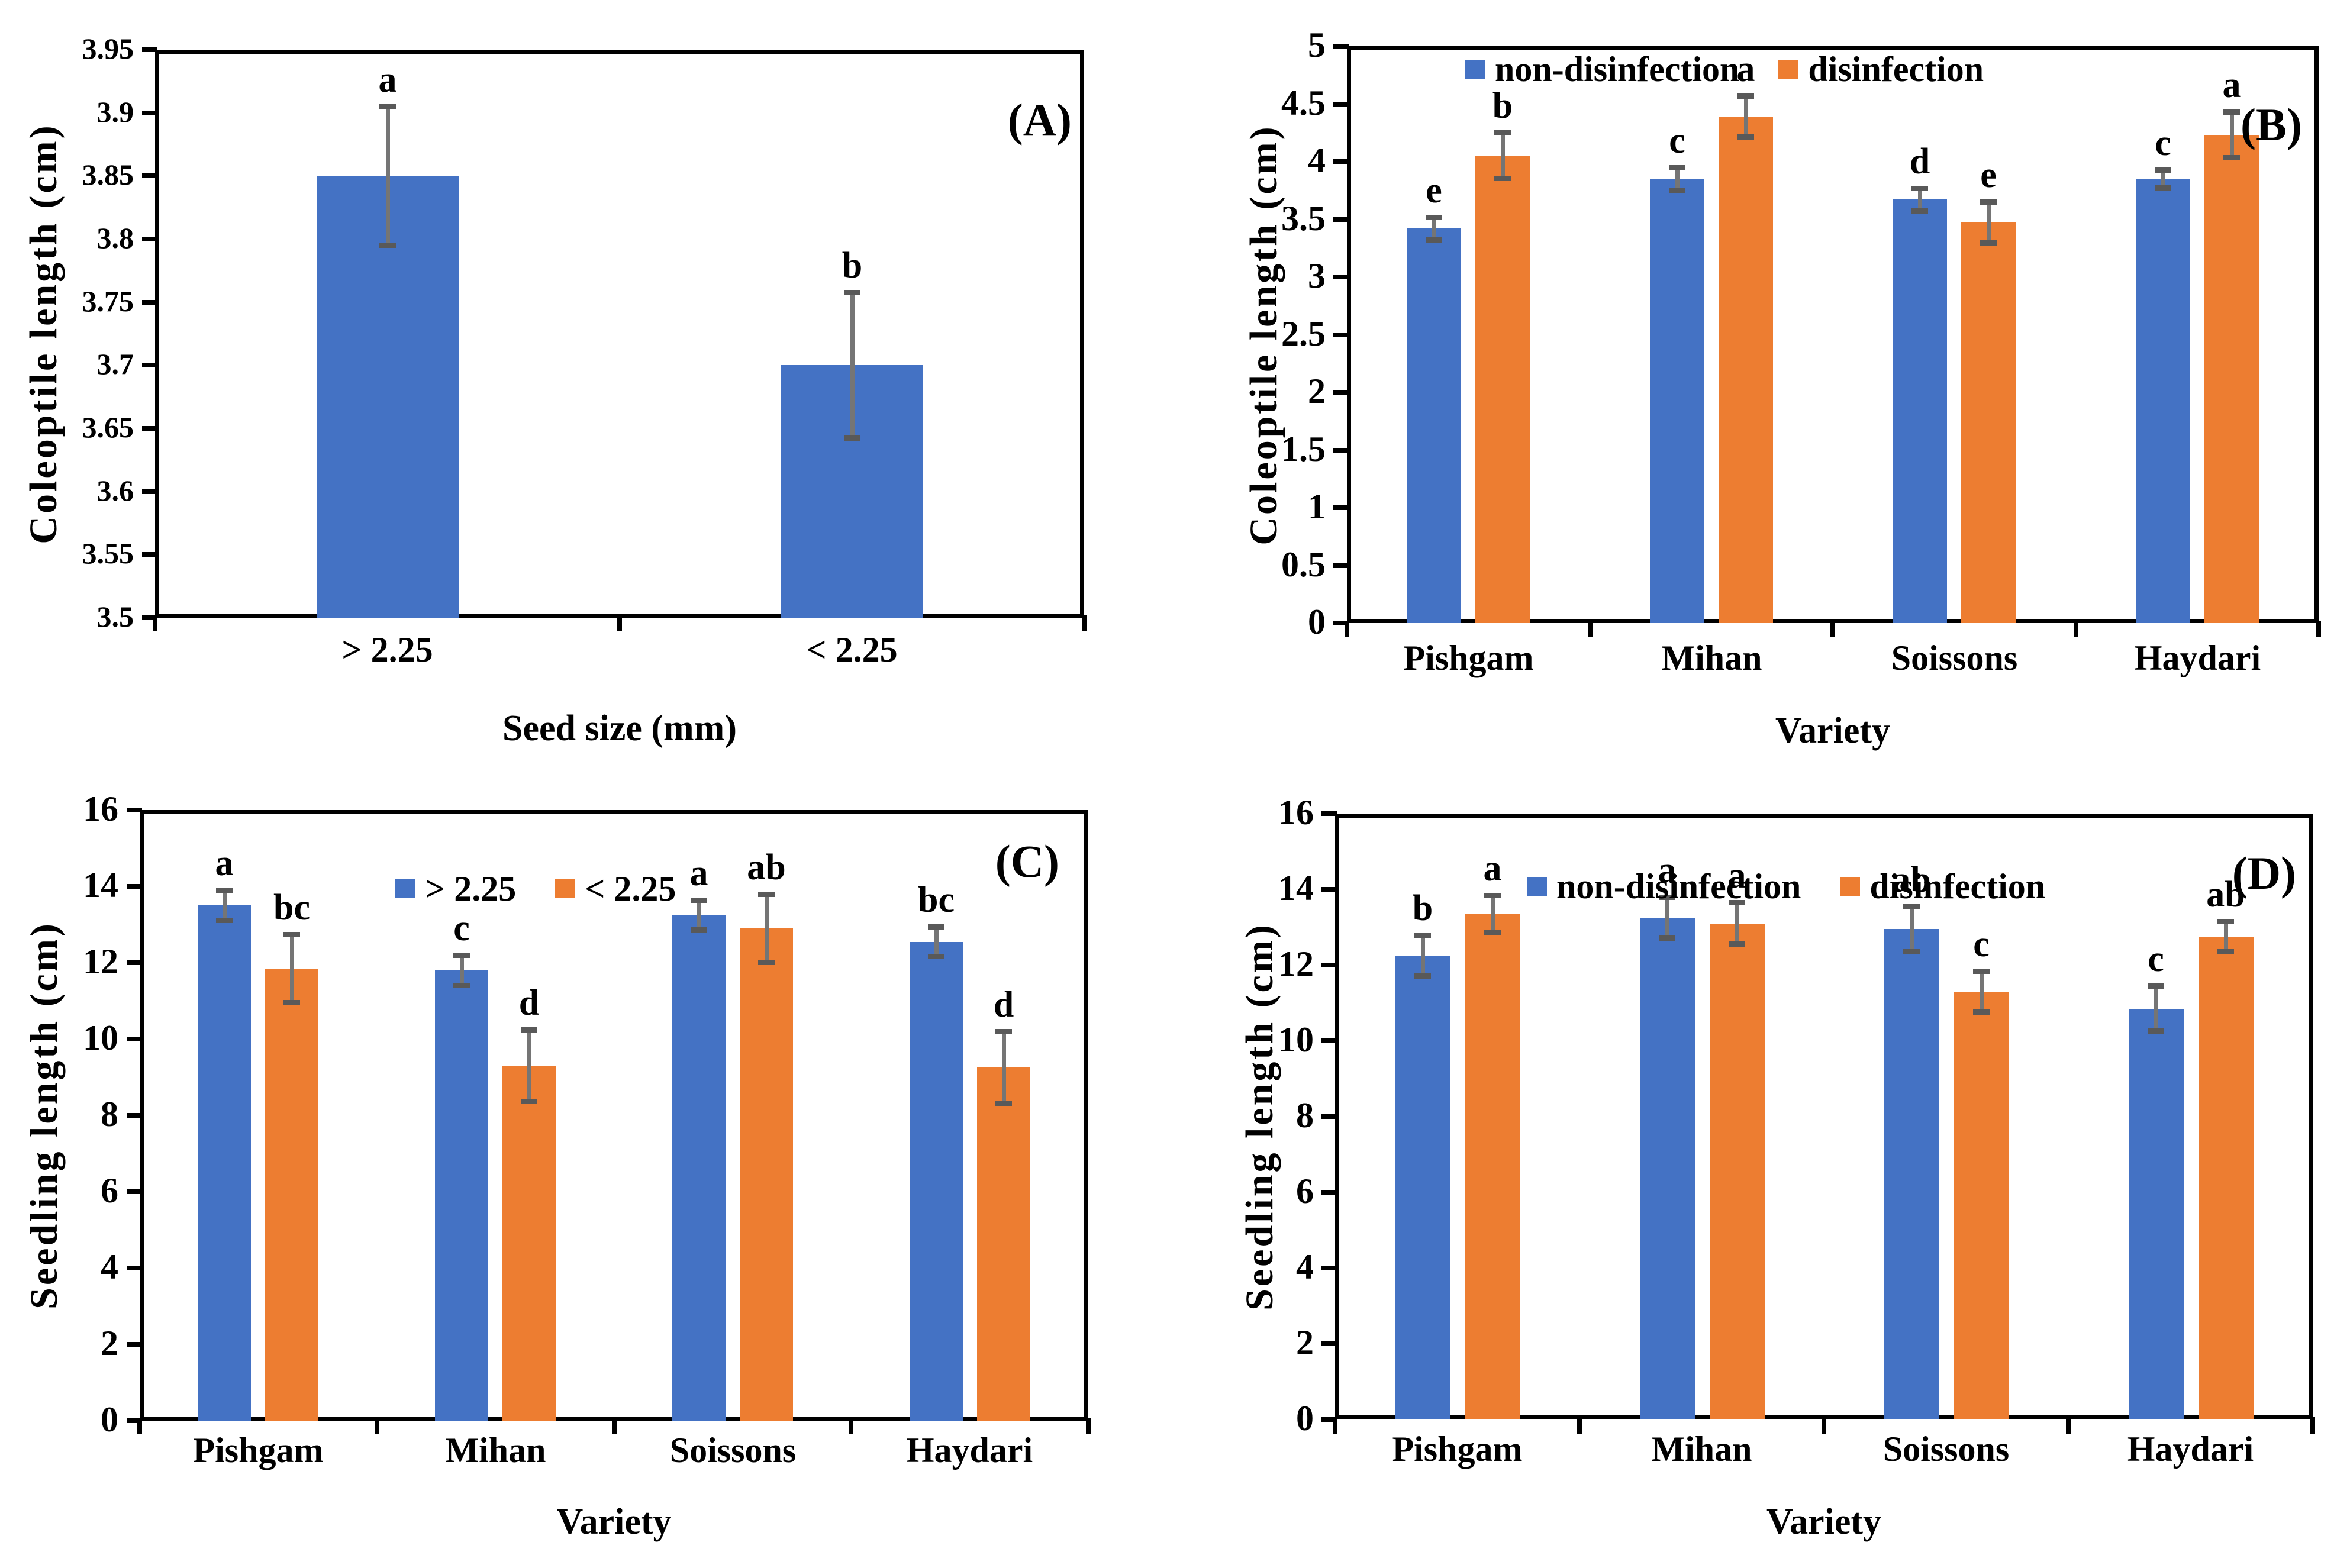  What do you see at coordinates (2264, 873) in the screenshot?
I see `panel-label: (D)` at bounding box center [2264, 873].